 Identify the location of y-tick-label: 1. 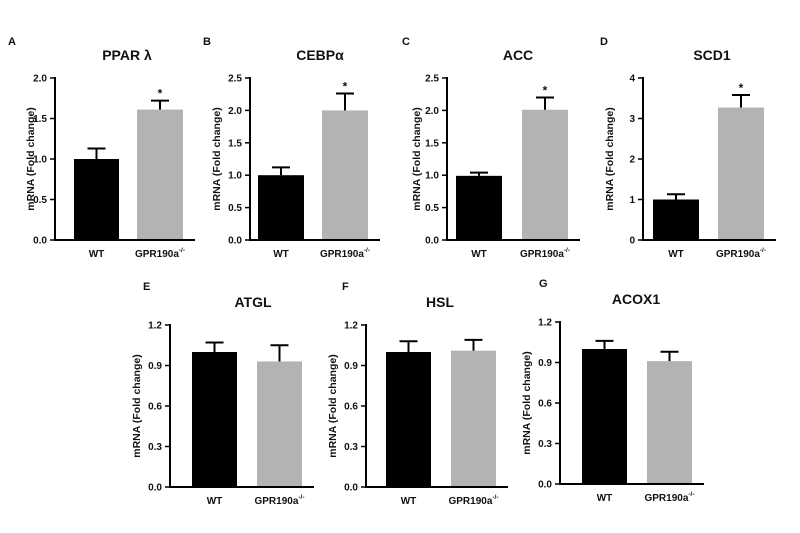
(632, 200).